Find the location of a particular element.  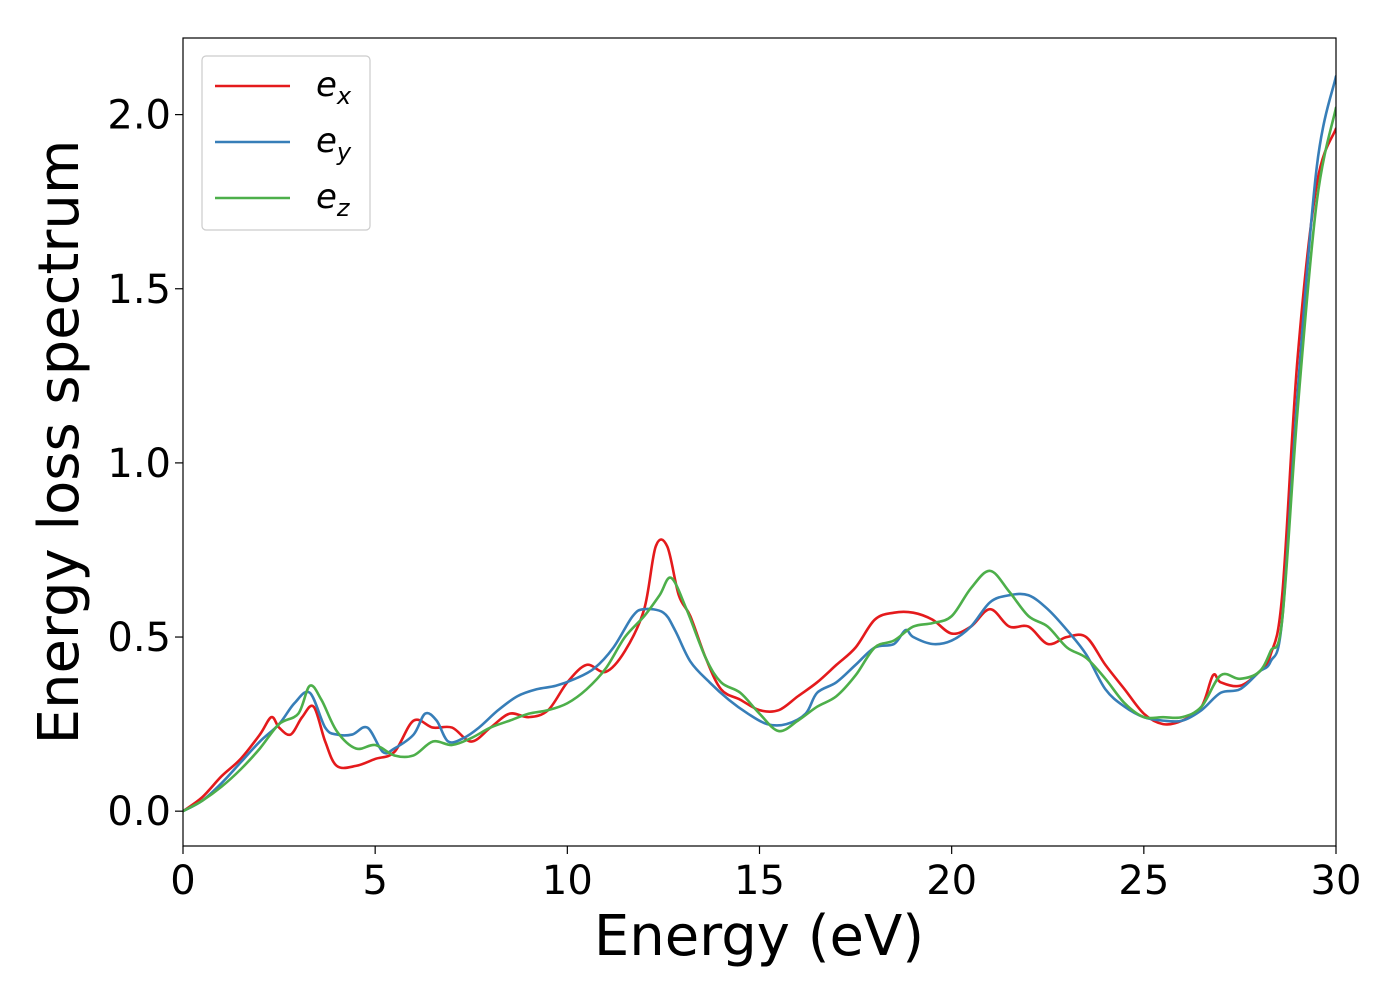

y-tick-label: 0.5 is located at coordinates (139, 638).